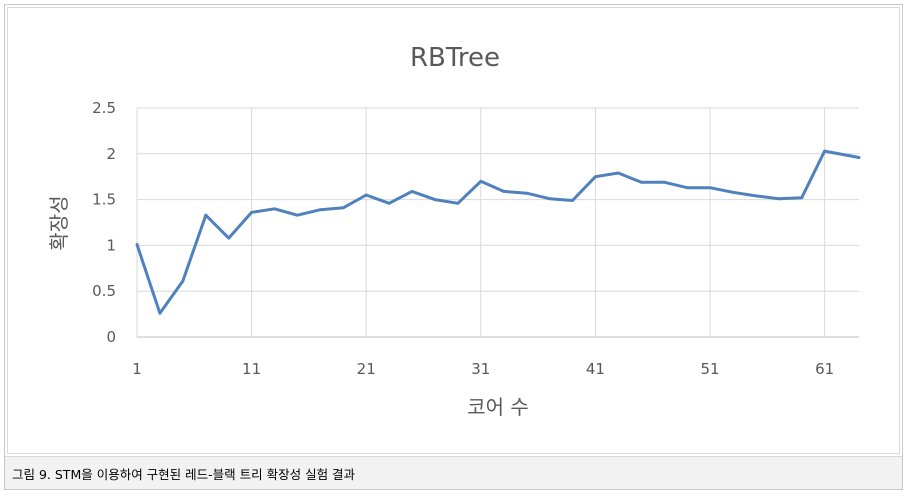 This screenshot has height=497, width=909. Describe the element at coordinates (104, 291) in the screenshot. I see `y-tick-label: 0.5` at that location.